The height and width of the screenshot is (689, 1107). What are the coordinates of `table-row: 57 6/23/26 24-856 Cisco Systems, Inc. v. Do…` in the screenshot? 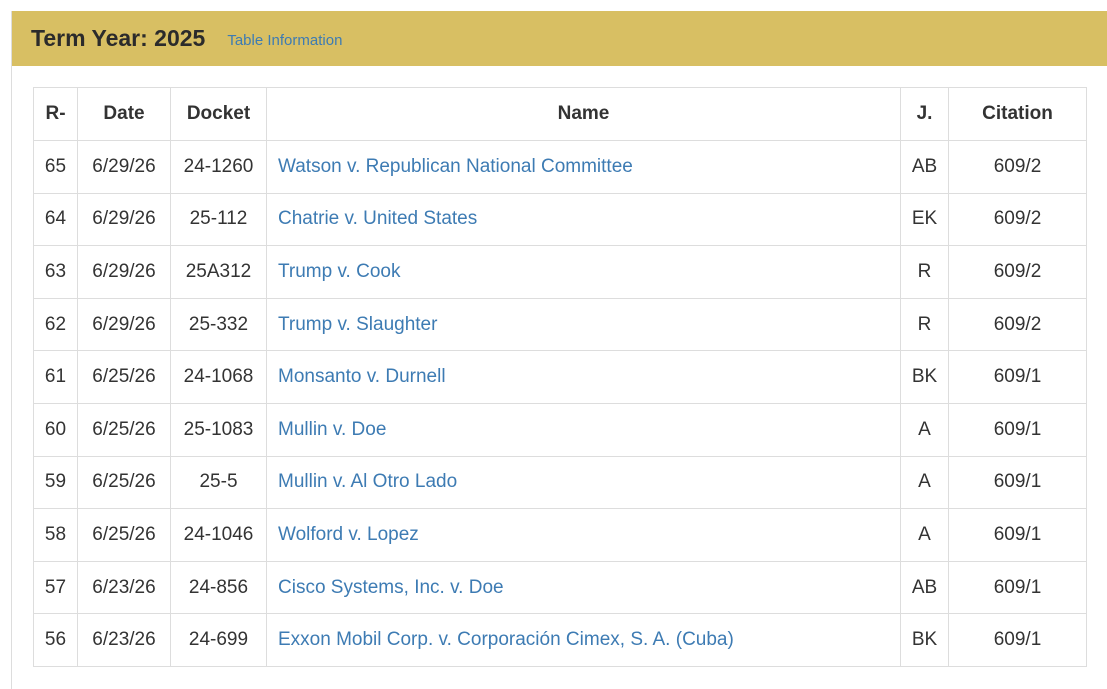 It's located at (560, 587).